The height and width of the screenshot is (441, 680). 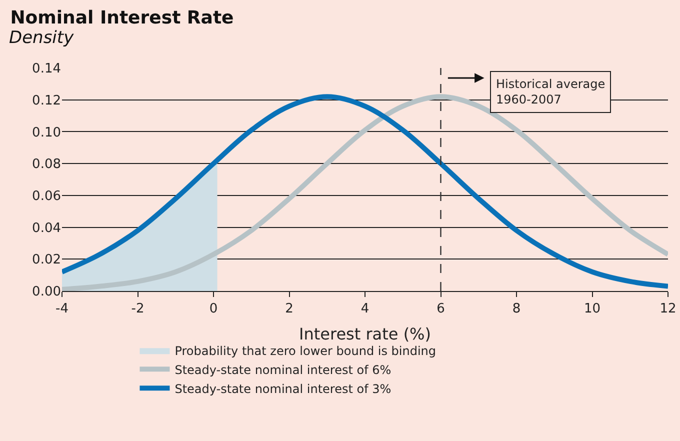 What do you see at coordinates (592, 309) in the screenshot?
I see `x-tick-label: 10` at bounding box center [592, 309].